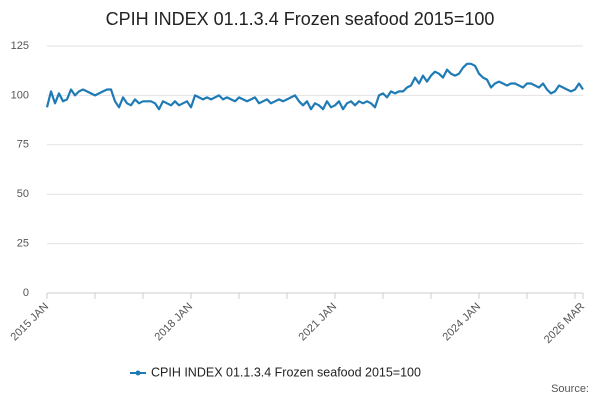  What do you see at coordinates (138, 373) in the screenshot?
I see `legend-marker` at bounding box center [138, 373].